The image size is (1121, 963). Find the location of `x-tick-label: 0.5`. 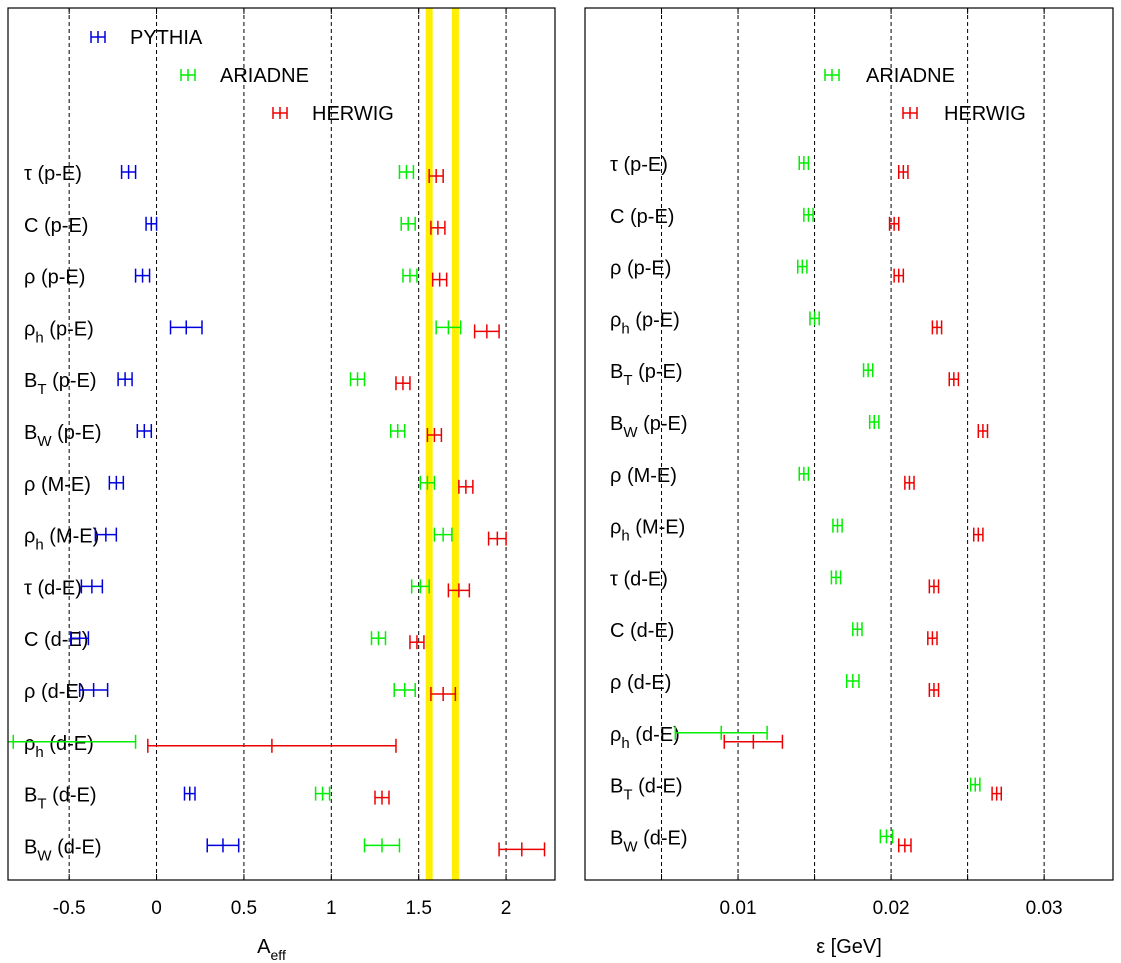

x-tick-label: 0.5 is located at coordinates (244, 908).